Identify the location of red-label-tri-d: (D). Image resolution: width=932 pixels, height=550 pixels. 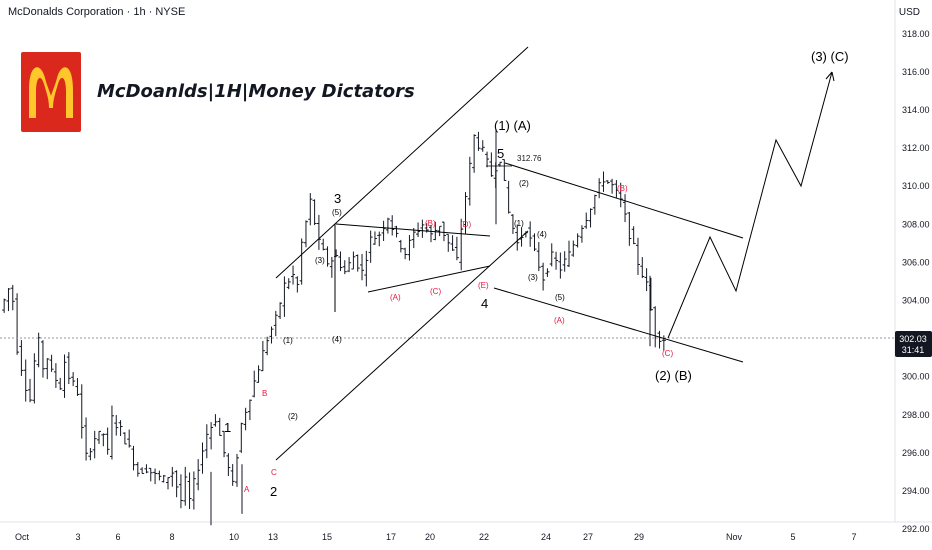
(465, 224).